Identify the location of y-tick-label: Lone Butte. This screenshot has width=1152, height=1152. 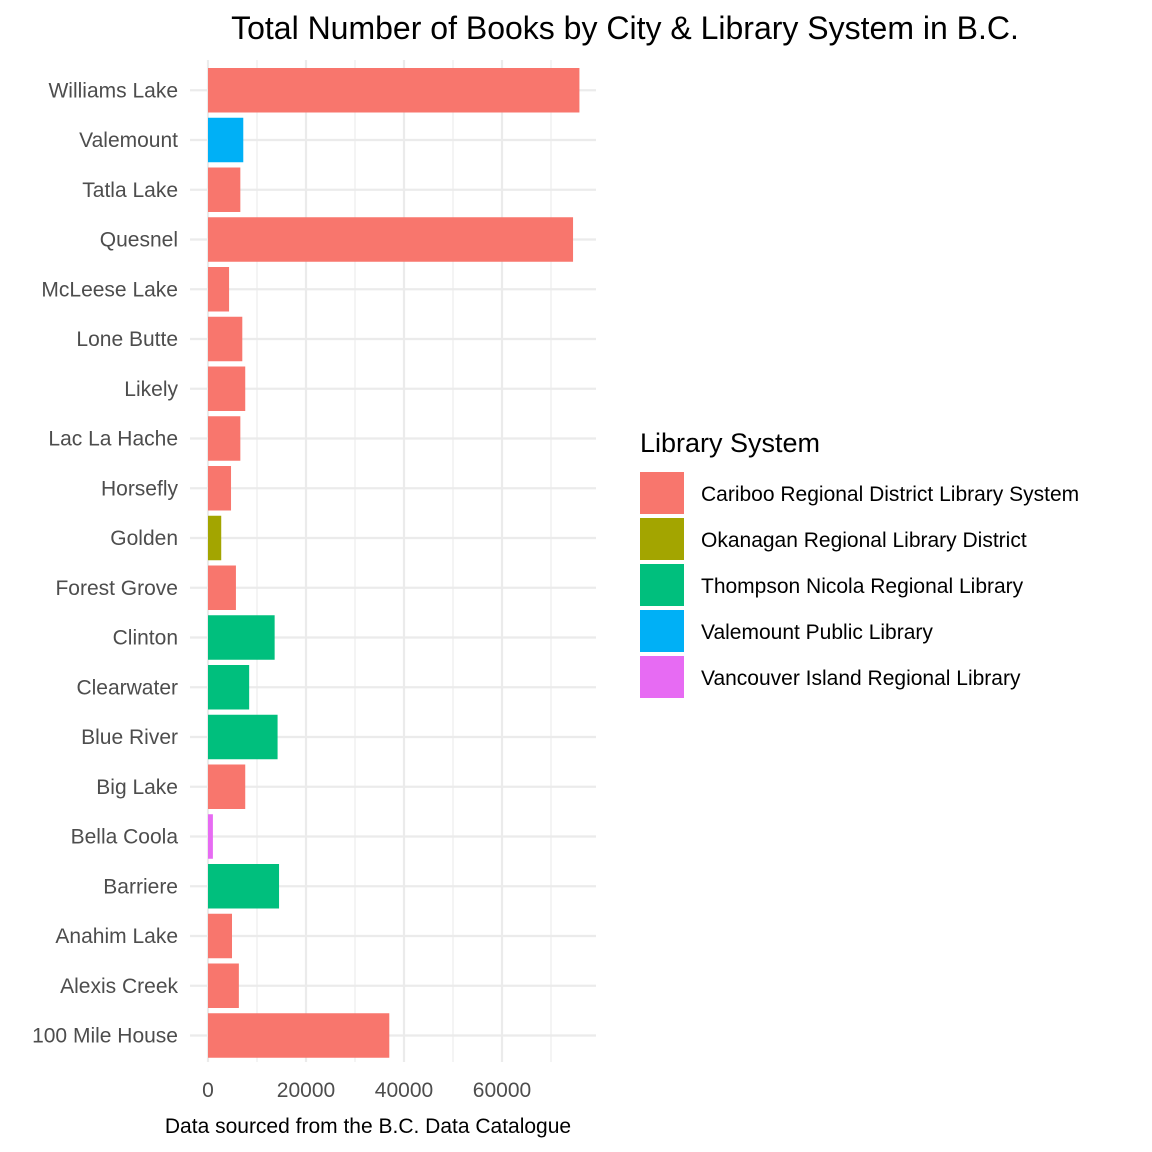
(127, 339).